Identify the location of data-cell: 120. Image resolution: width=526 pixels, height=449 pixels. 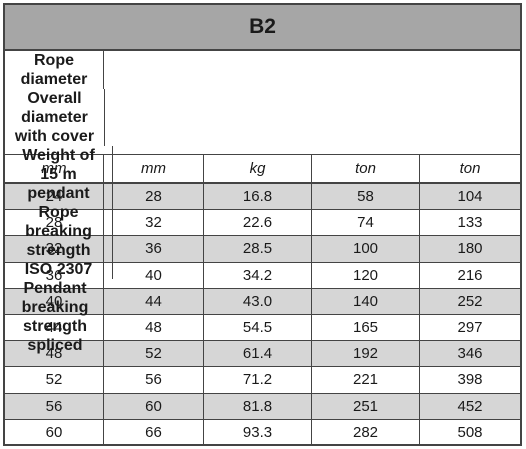
(366, 275).